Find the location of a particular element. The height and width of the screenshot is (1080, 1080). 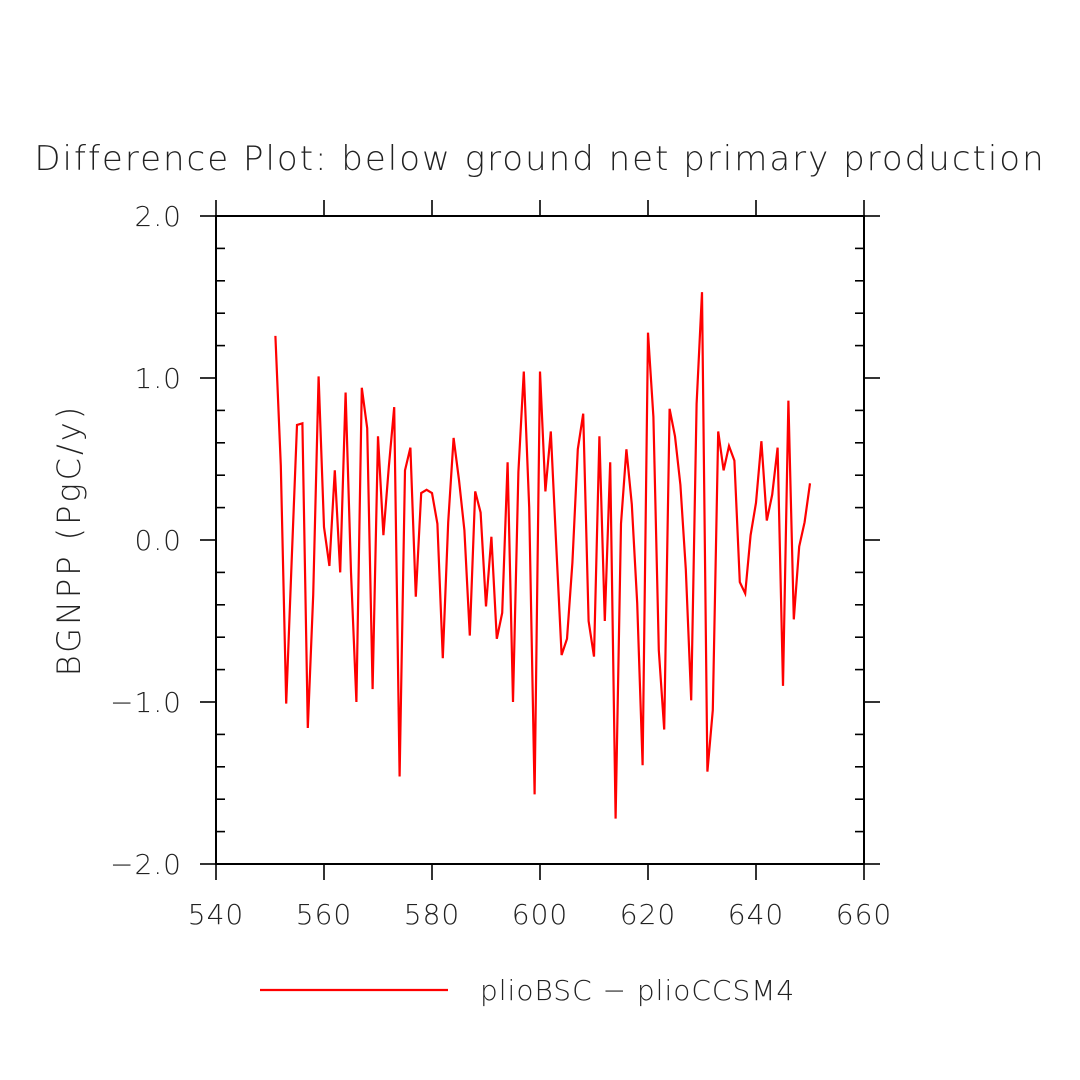

y-tick-label: 1.0 is located at coordinates (158, 378).